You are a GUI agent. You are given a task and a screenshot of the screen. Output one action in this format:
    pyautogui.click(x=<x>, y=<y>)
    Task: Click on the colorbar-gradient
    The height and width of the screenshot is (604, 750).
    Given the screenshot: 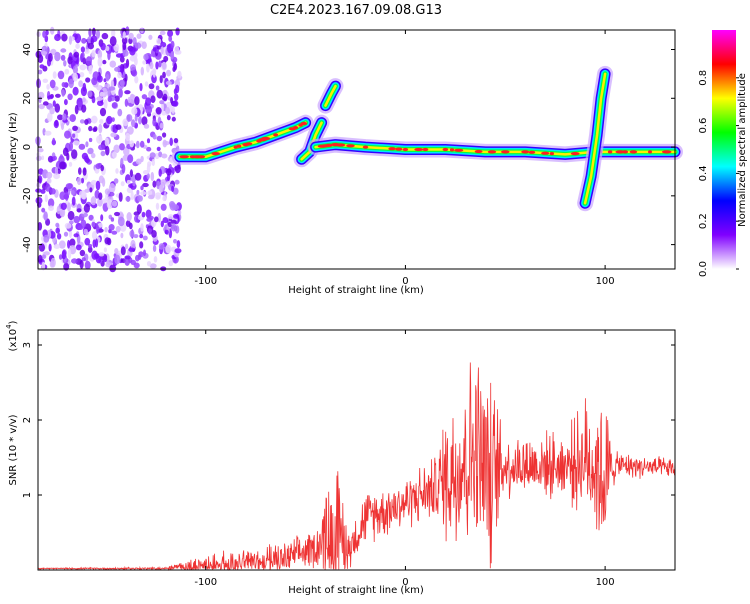 What is the action you would take?
    pyautogui.click(x=724, y=149)
    